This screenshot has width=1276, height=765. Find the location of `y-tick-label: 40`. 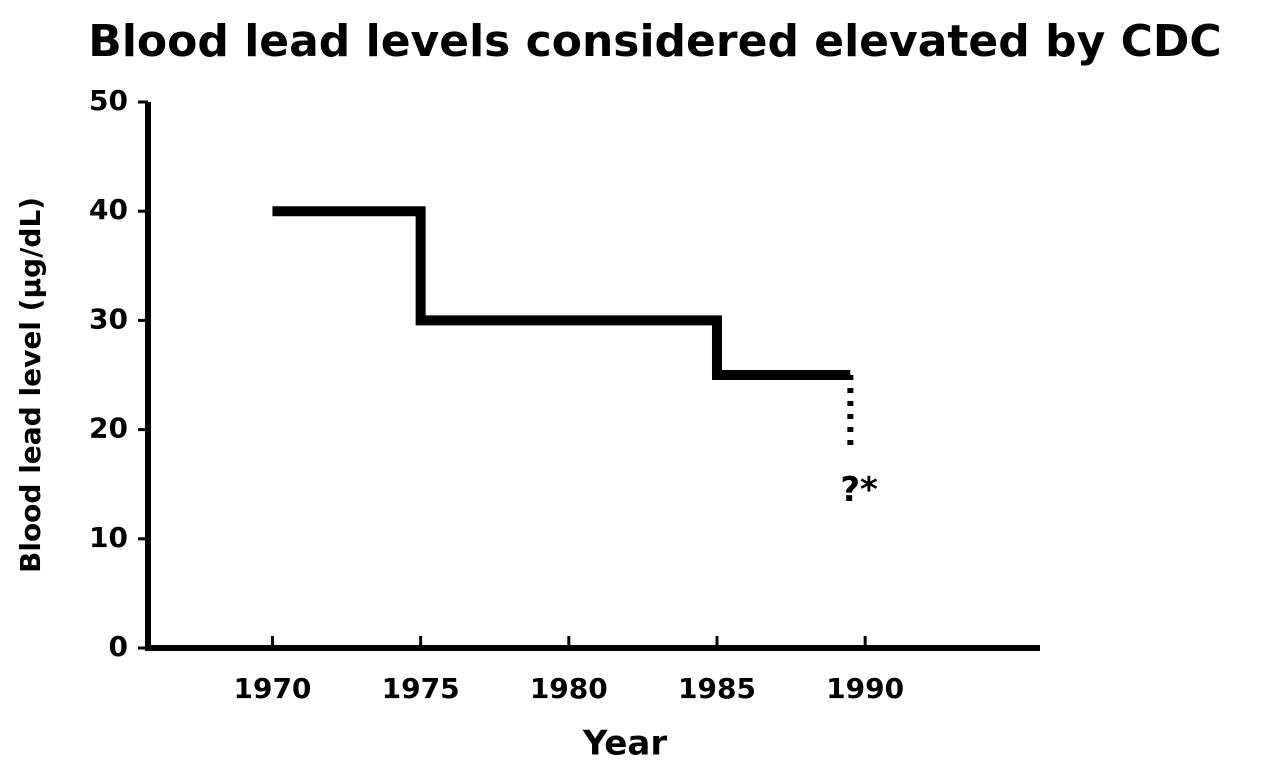

y-tick-label: 40 is located at coordinates (108, 209).